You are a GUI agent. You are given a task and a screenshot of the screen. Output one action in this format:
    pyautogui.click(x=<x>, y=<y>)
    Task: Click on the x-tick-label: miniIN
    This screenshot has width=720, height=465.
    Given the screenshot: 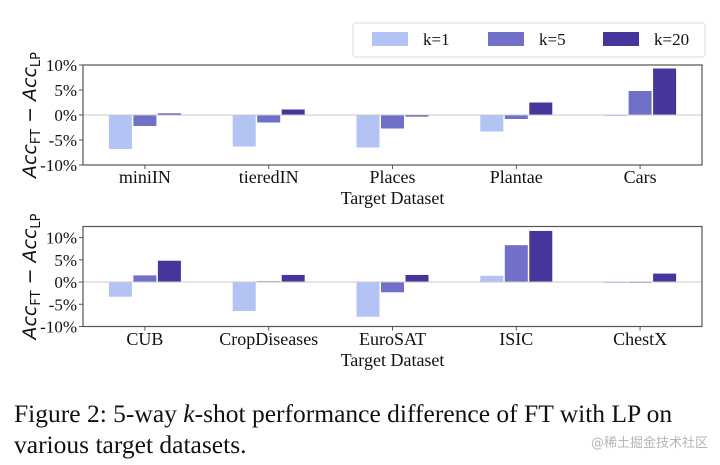 What is the action you would take?
    pyautogui.click(x=145, y=177)
    